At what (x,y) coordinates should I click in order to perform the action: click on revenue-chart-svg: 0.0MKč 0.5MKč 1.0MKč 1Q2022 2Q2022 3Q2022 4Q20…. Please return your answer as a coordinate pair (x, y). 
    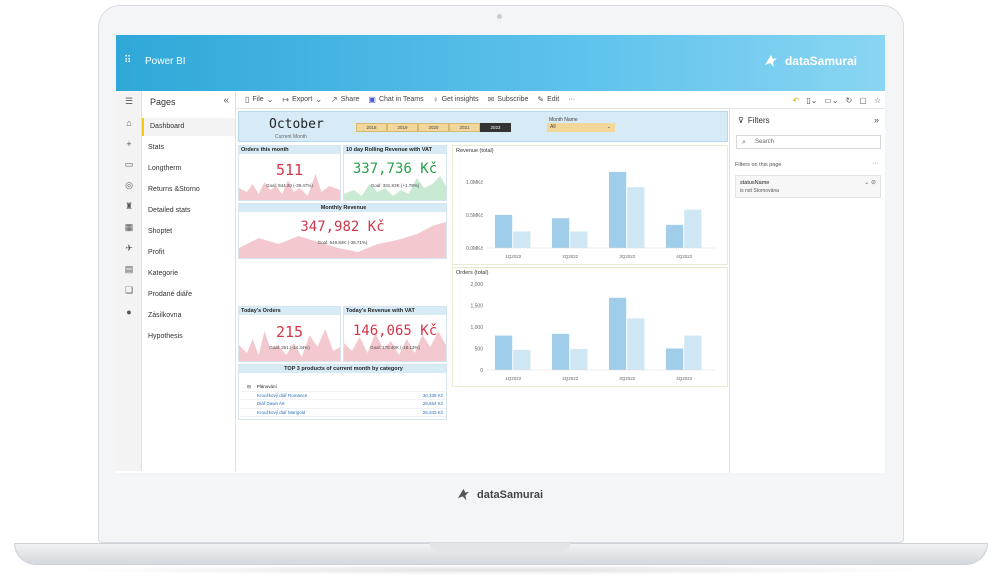
    Looking at the image, I should click on (590, 215).